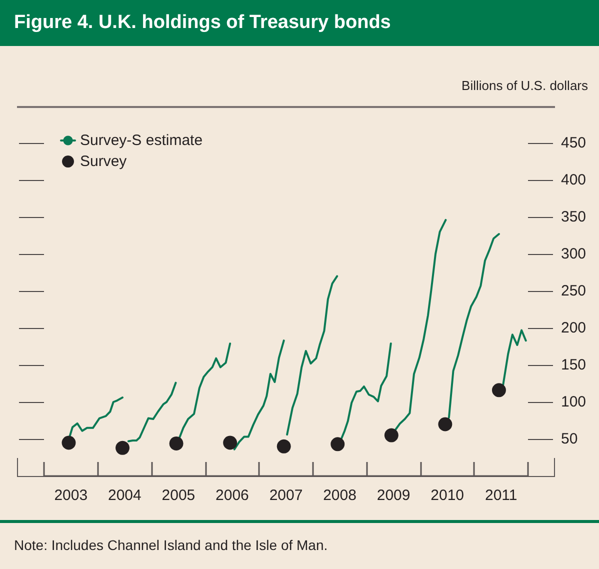 The image size is (599, 569). What do you see at coordinates (447, 495) in the screenshot?
I see `x-tick-label: 2010` at bounding box center [447, 495].